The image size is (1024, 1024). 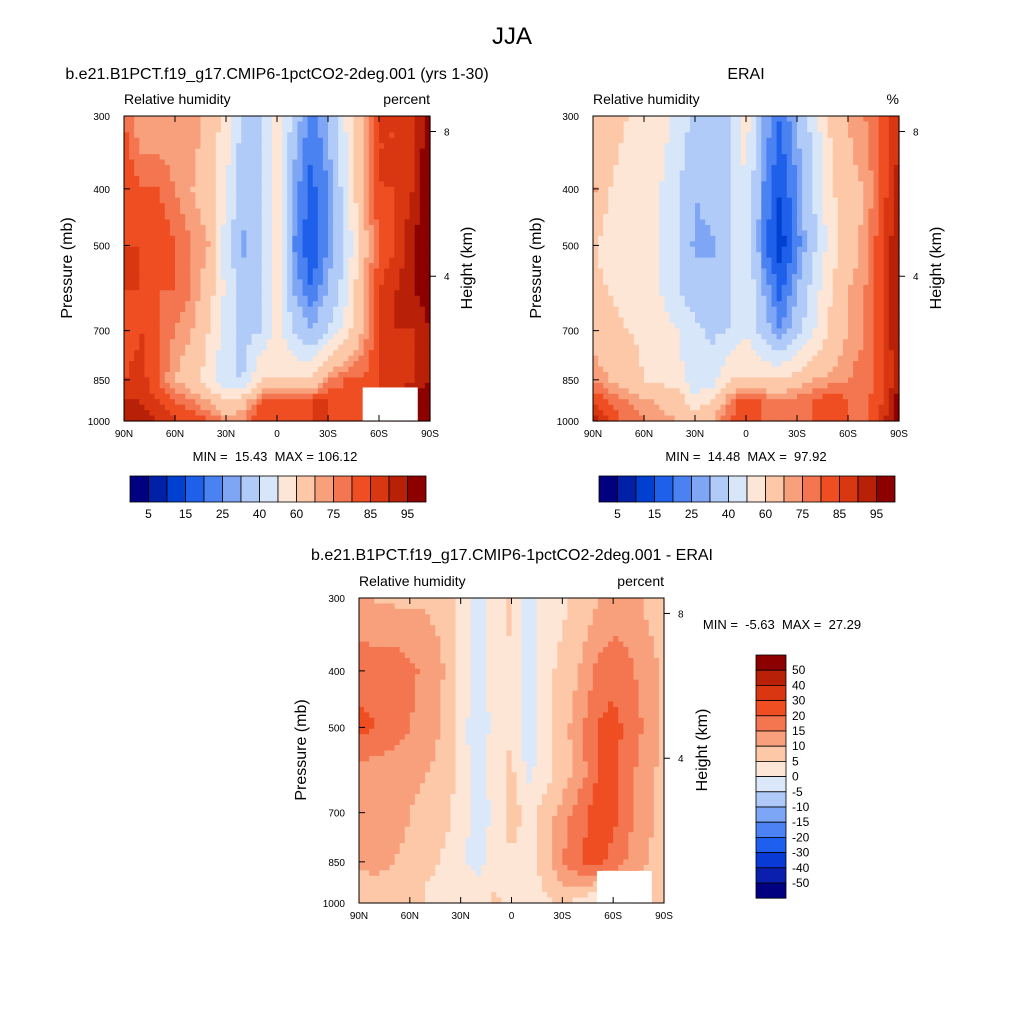 I want to click on x-tick-label: 60S, so click(x=379, y=434).